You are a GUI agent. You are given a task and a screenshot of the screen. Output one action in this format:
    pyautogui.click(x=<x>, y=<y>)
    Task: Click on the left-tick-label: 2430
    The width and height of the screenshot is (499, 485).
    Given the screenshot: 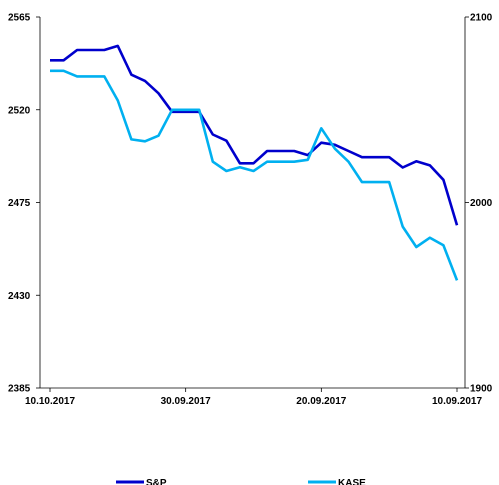 What is the action you would take?
    pyautogui.click(x=19, y=296)
    